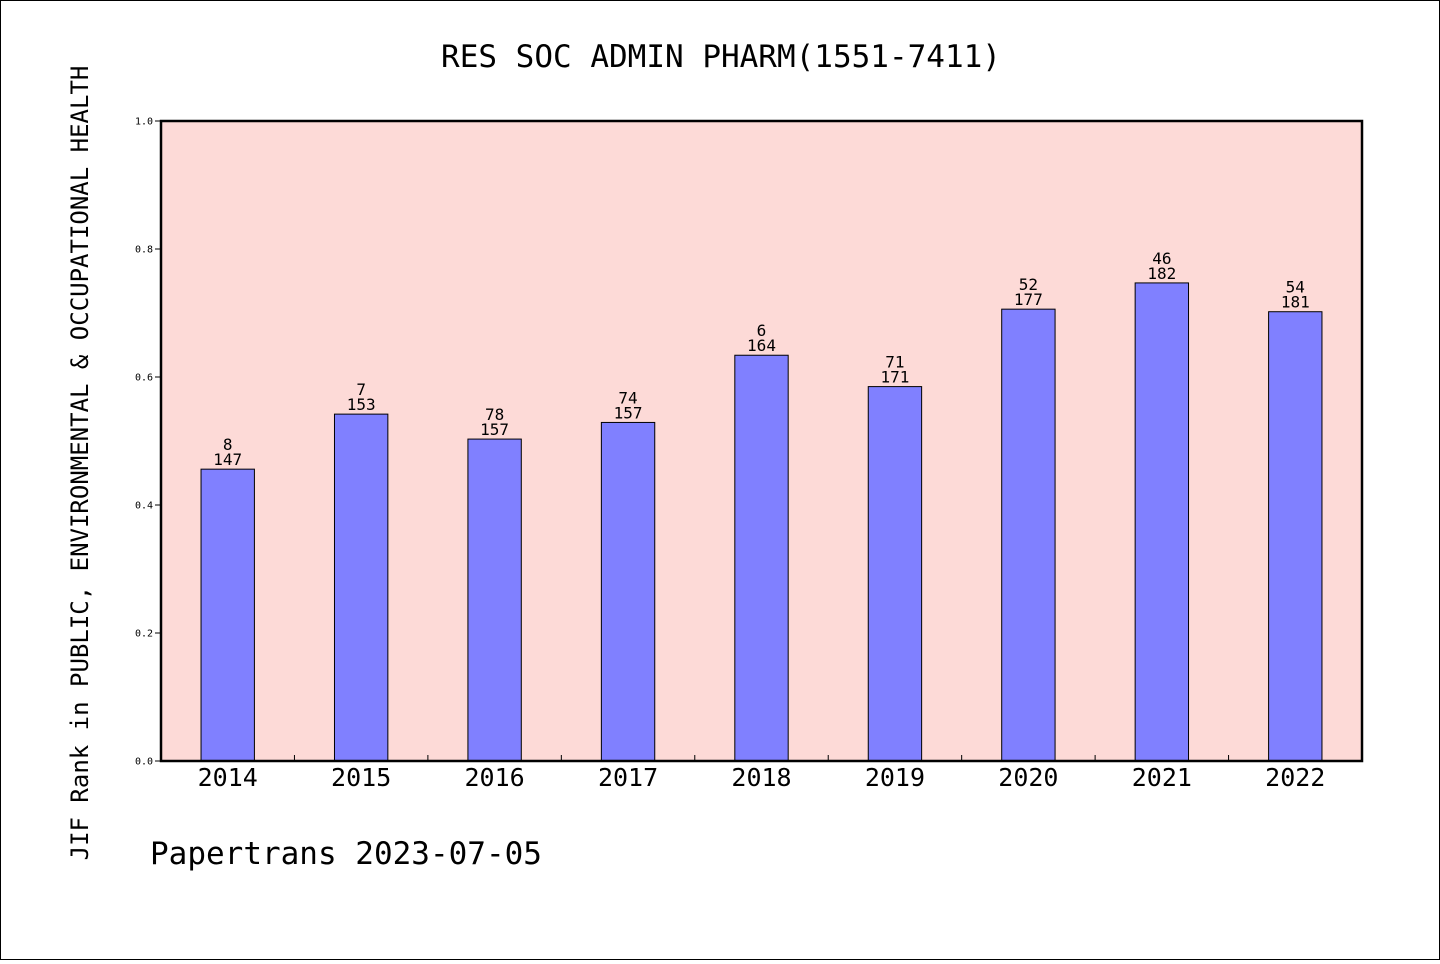 This screenshot has width=1440, height=964. Describe the element at coordinates (894, 377) in the screenshot. I see `bar-total-label: 171` at that location.